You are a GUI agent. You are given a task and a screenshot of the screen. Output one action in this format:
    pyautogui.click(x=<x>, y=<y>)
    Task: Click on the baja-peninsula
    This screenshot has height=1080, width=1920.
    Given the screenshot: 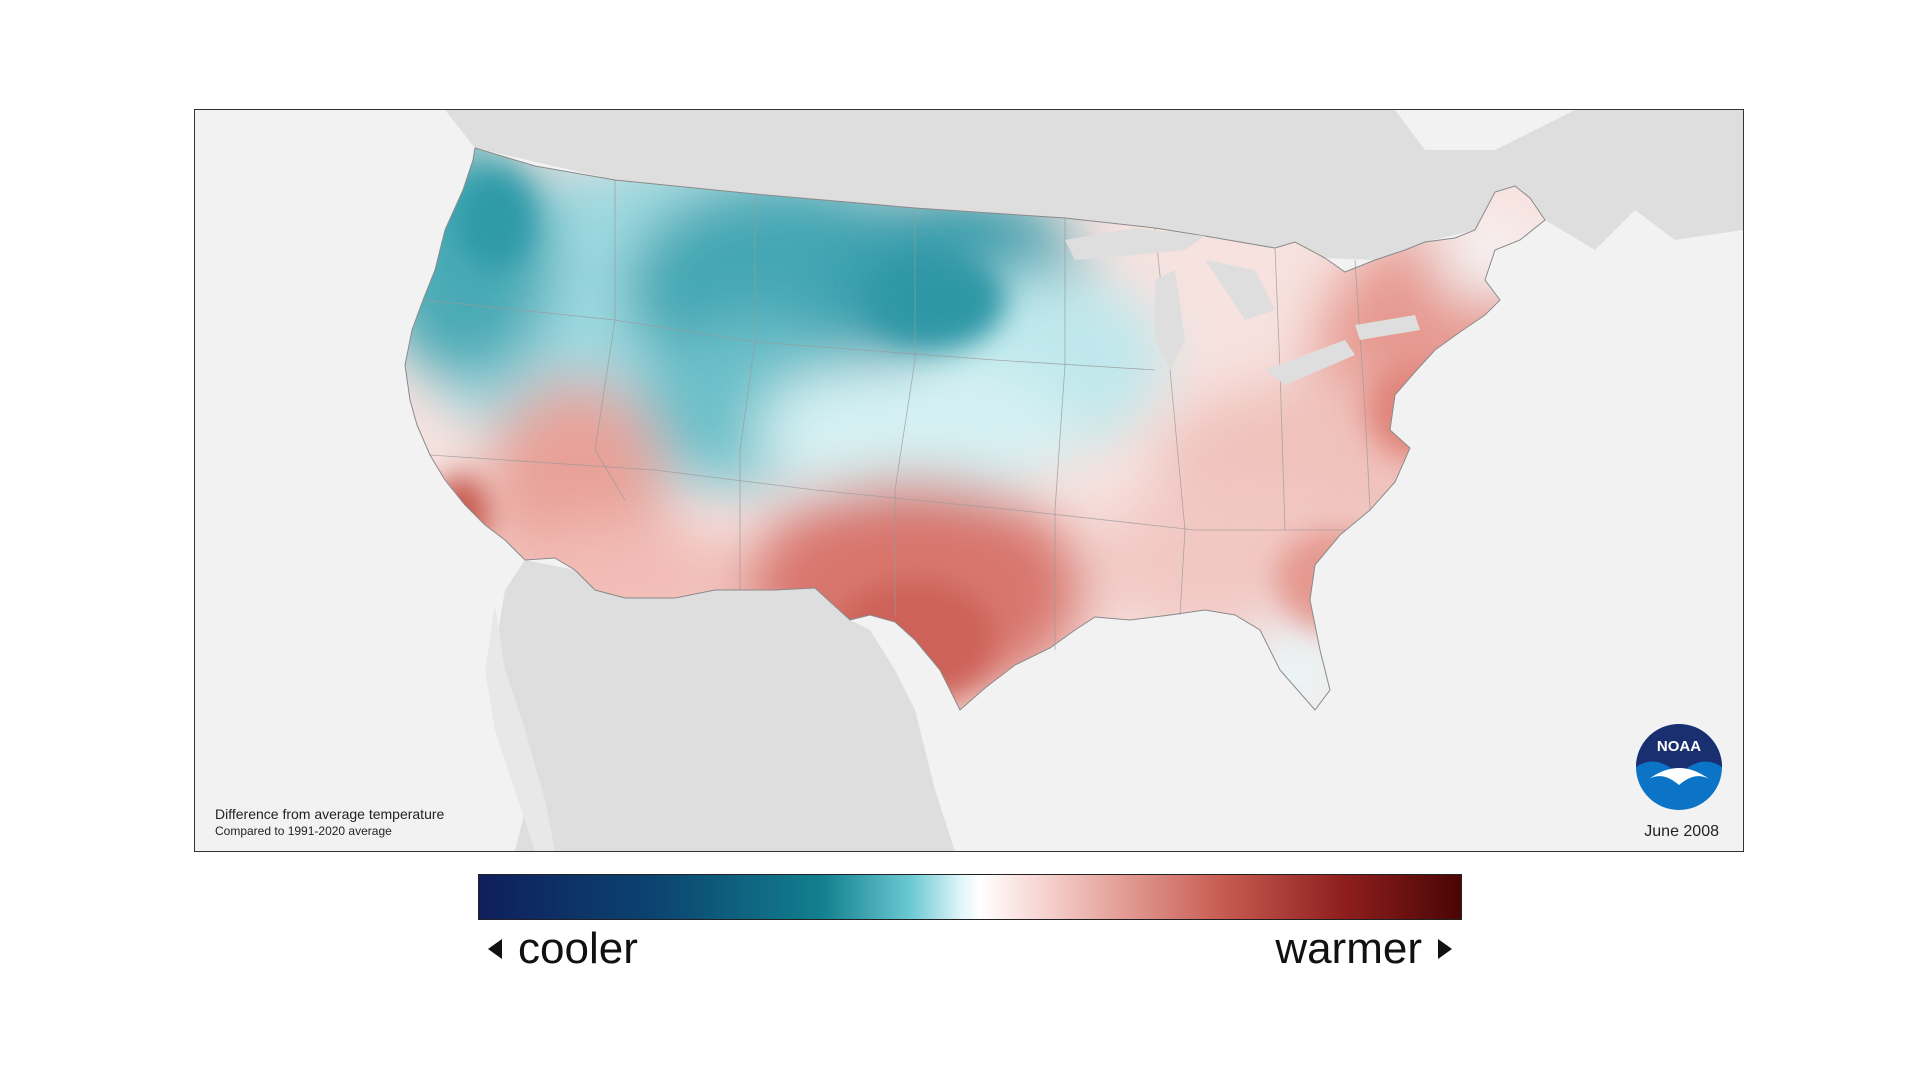 What is the action you would take?
    pyautogui.click(x=520, y=728)
    